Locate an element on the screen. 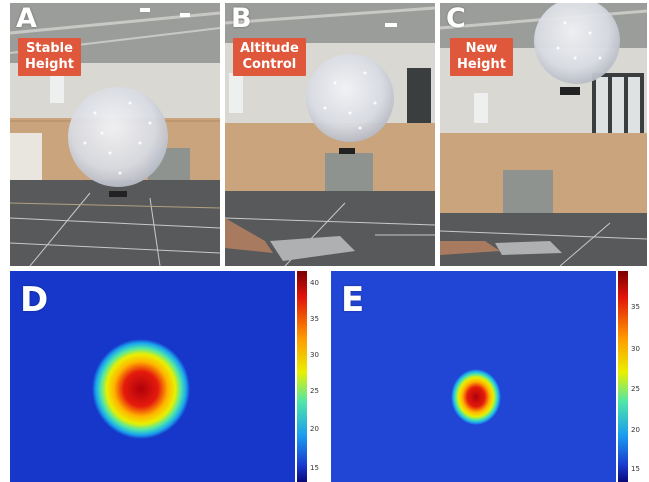 This screenshot has width=649, height=482. caption-new-height: New Height is located at coordinates (481, 57).